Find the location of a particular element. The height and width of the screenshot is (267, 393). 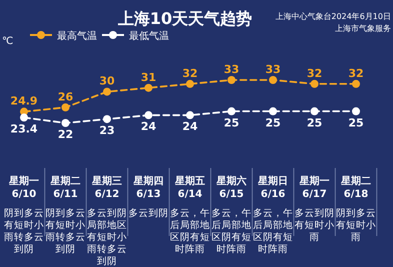

x-tick-label: 星期五 6/14 is located at coordinates (189, 187).